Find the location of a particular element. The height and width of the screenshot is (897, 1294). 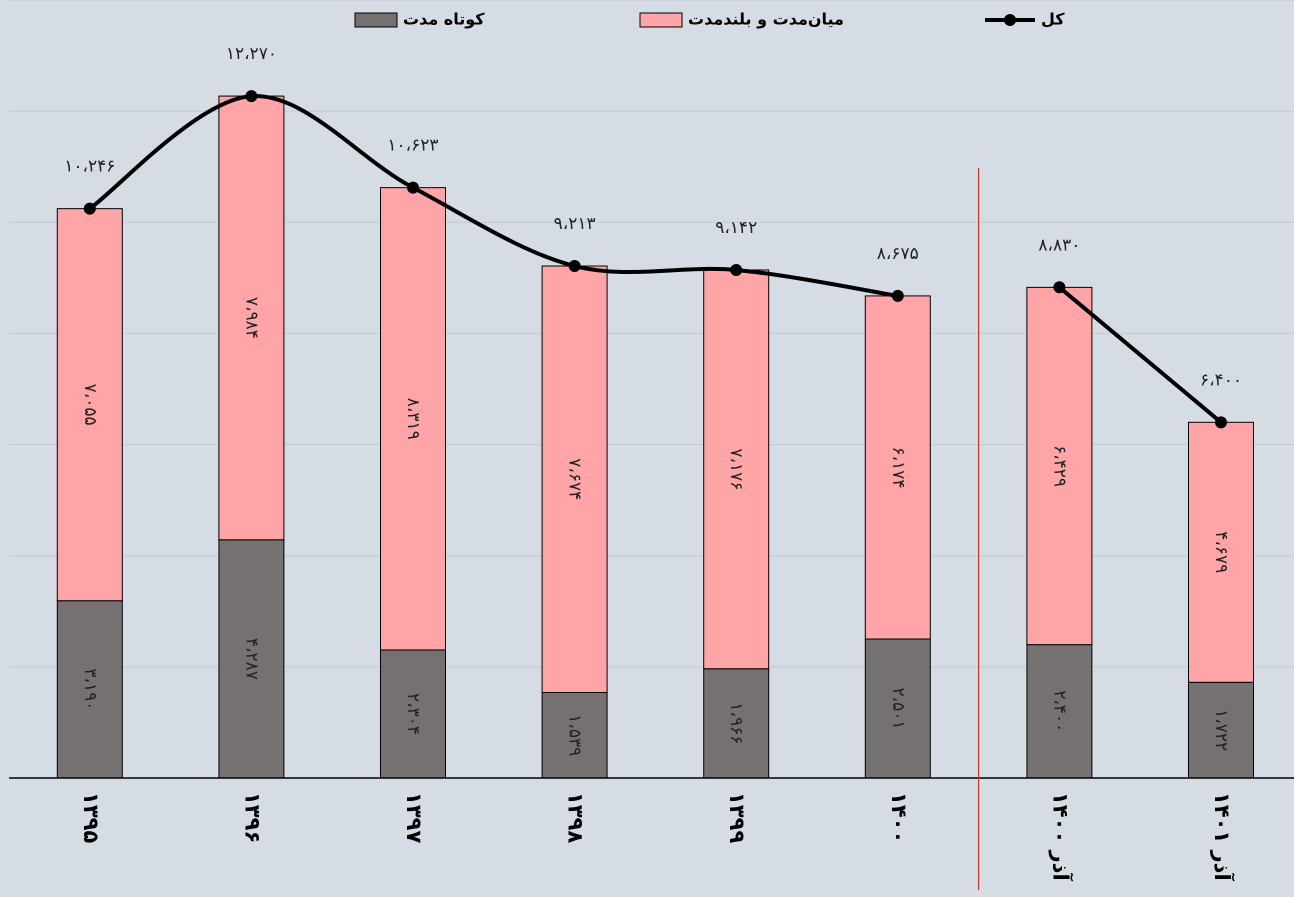

segment-label: ۷،۰۵۵ is located at coordinates (90, 405).